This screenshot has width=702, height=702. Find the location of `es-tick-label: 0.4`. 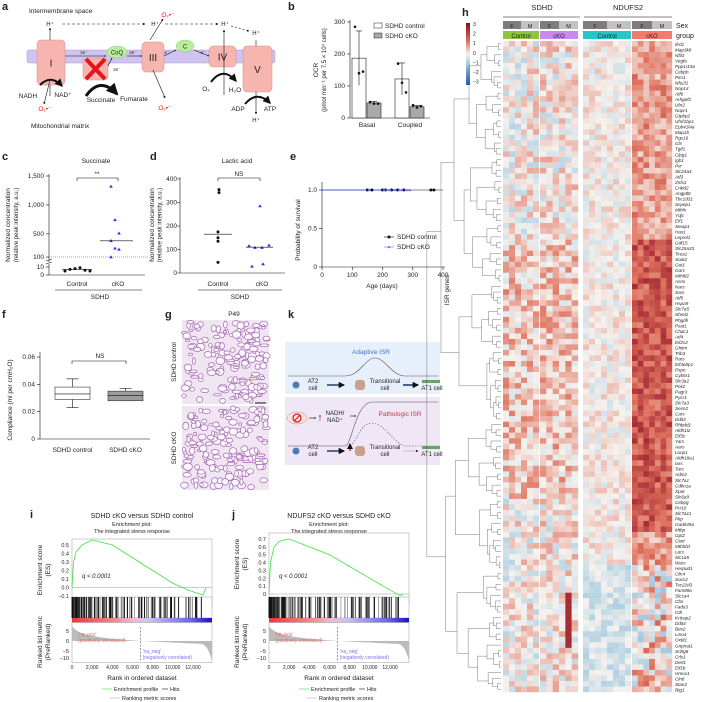

es-tick-label: 0.4 is located at coordinates (65, 555).